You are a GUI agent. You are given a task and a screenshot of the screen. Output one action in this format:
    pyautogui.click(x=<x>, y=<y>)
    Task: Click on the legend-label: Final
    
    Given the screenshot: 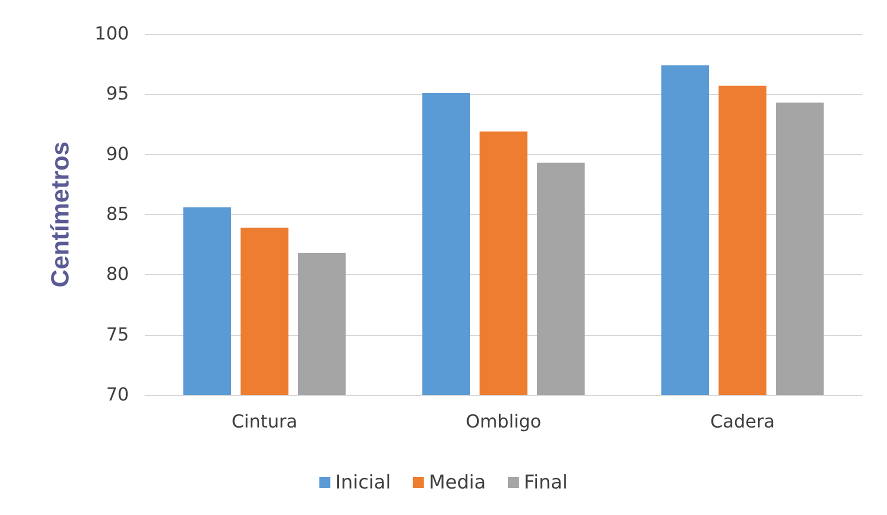 What is the action you would take?
    pyautogui.click(x=546, y=483)
    